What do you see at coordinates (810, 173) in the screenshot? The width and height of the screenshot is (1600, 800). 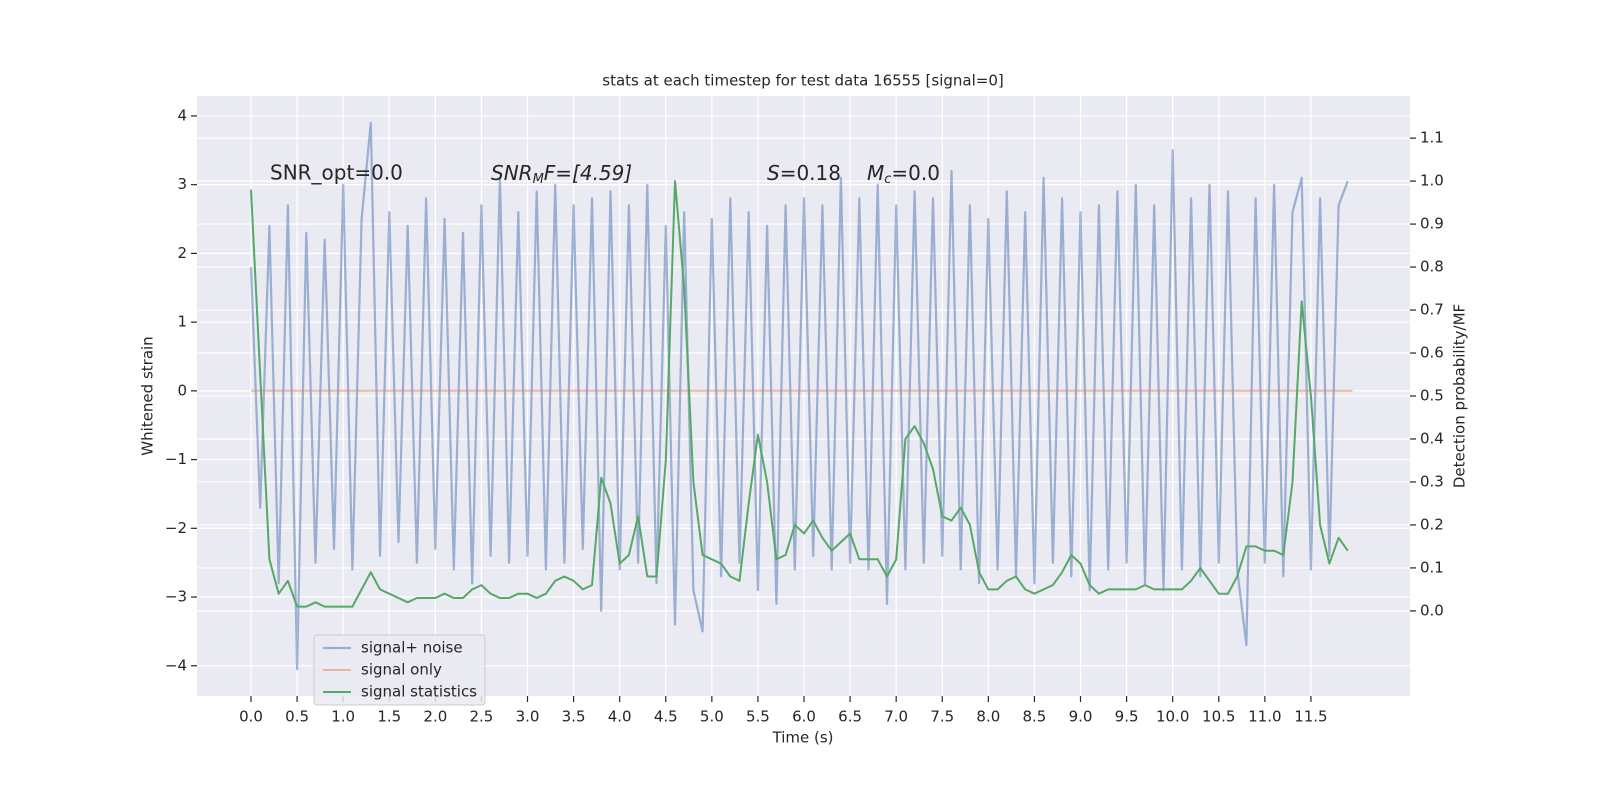 I see `annotation-part: =0.18` at bounding box center [810, 173].